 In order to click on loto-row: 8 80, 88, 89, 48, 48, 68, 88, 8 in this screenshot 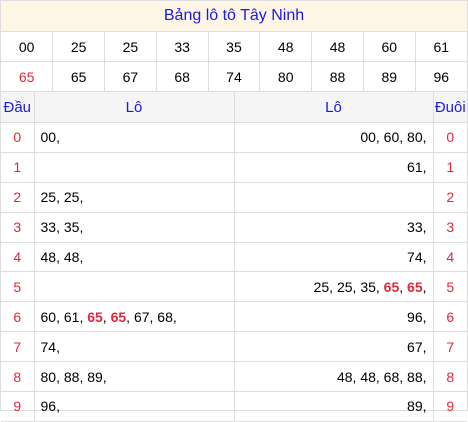, I will do `click(234, 377)`.